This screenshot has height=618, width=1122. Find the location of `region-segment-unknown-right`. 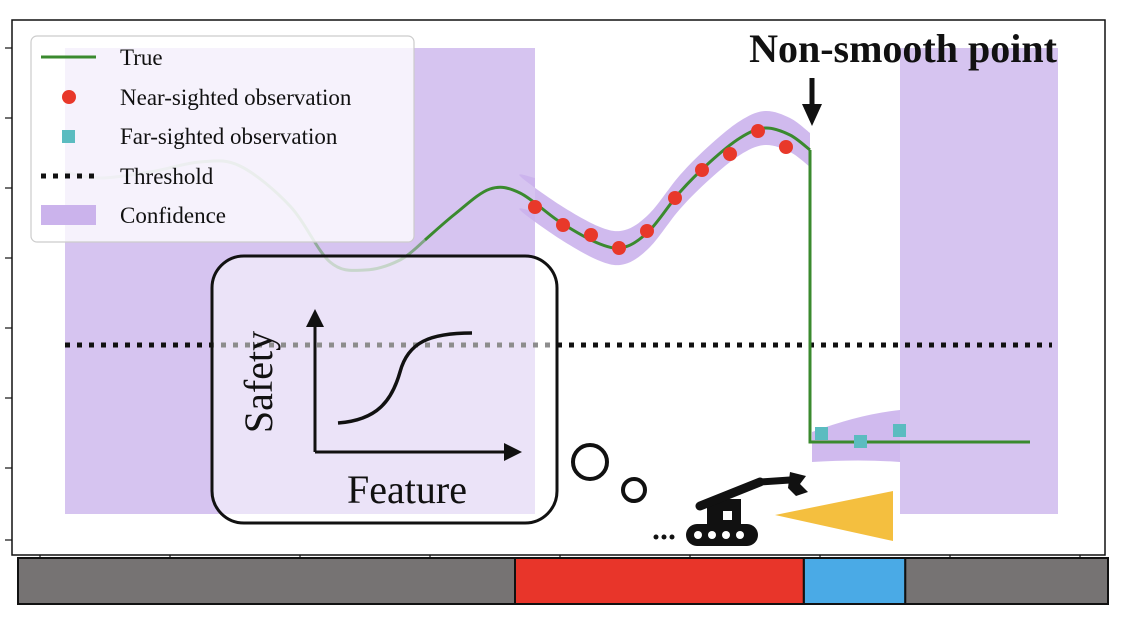

region-segment-unknown-right is located at coordinates (1006, 581).